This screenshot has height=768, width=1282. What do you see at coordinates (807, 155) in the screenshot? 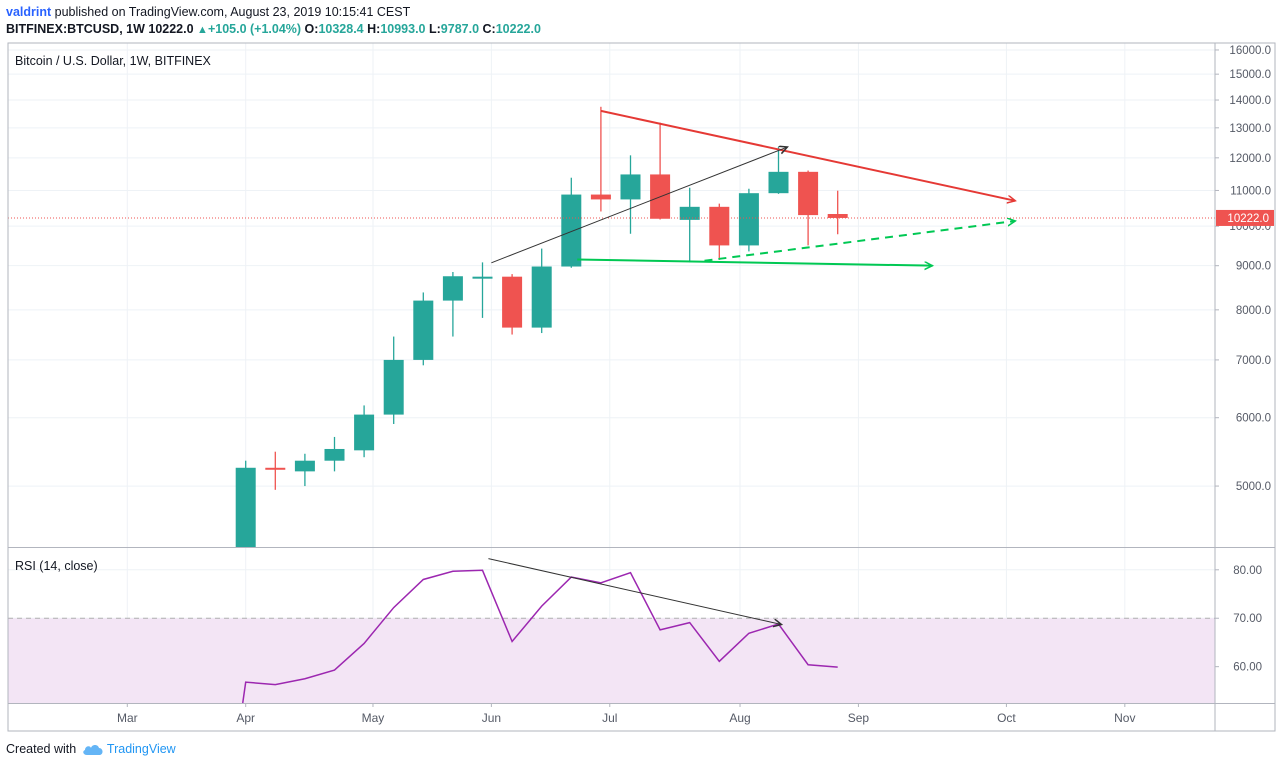
I see `resistance-trendline-arrow` at bounding box center [807, 155].